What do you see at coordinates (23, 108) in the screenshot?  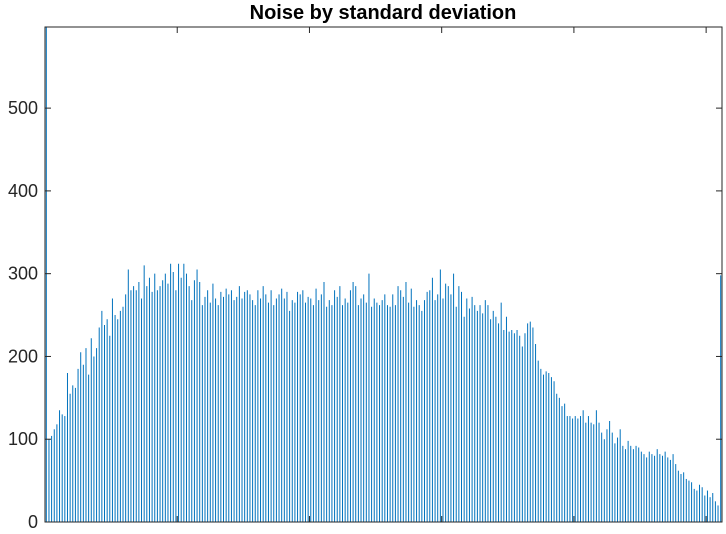 I see `y-tick-label: 500` at bounding box center [23, 108].